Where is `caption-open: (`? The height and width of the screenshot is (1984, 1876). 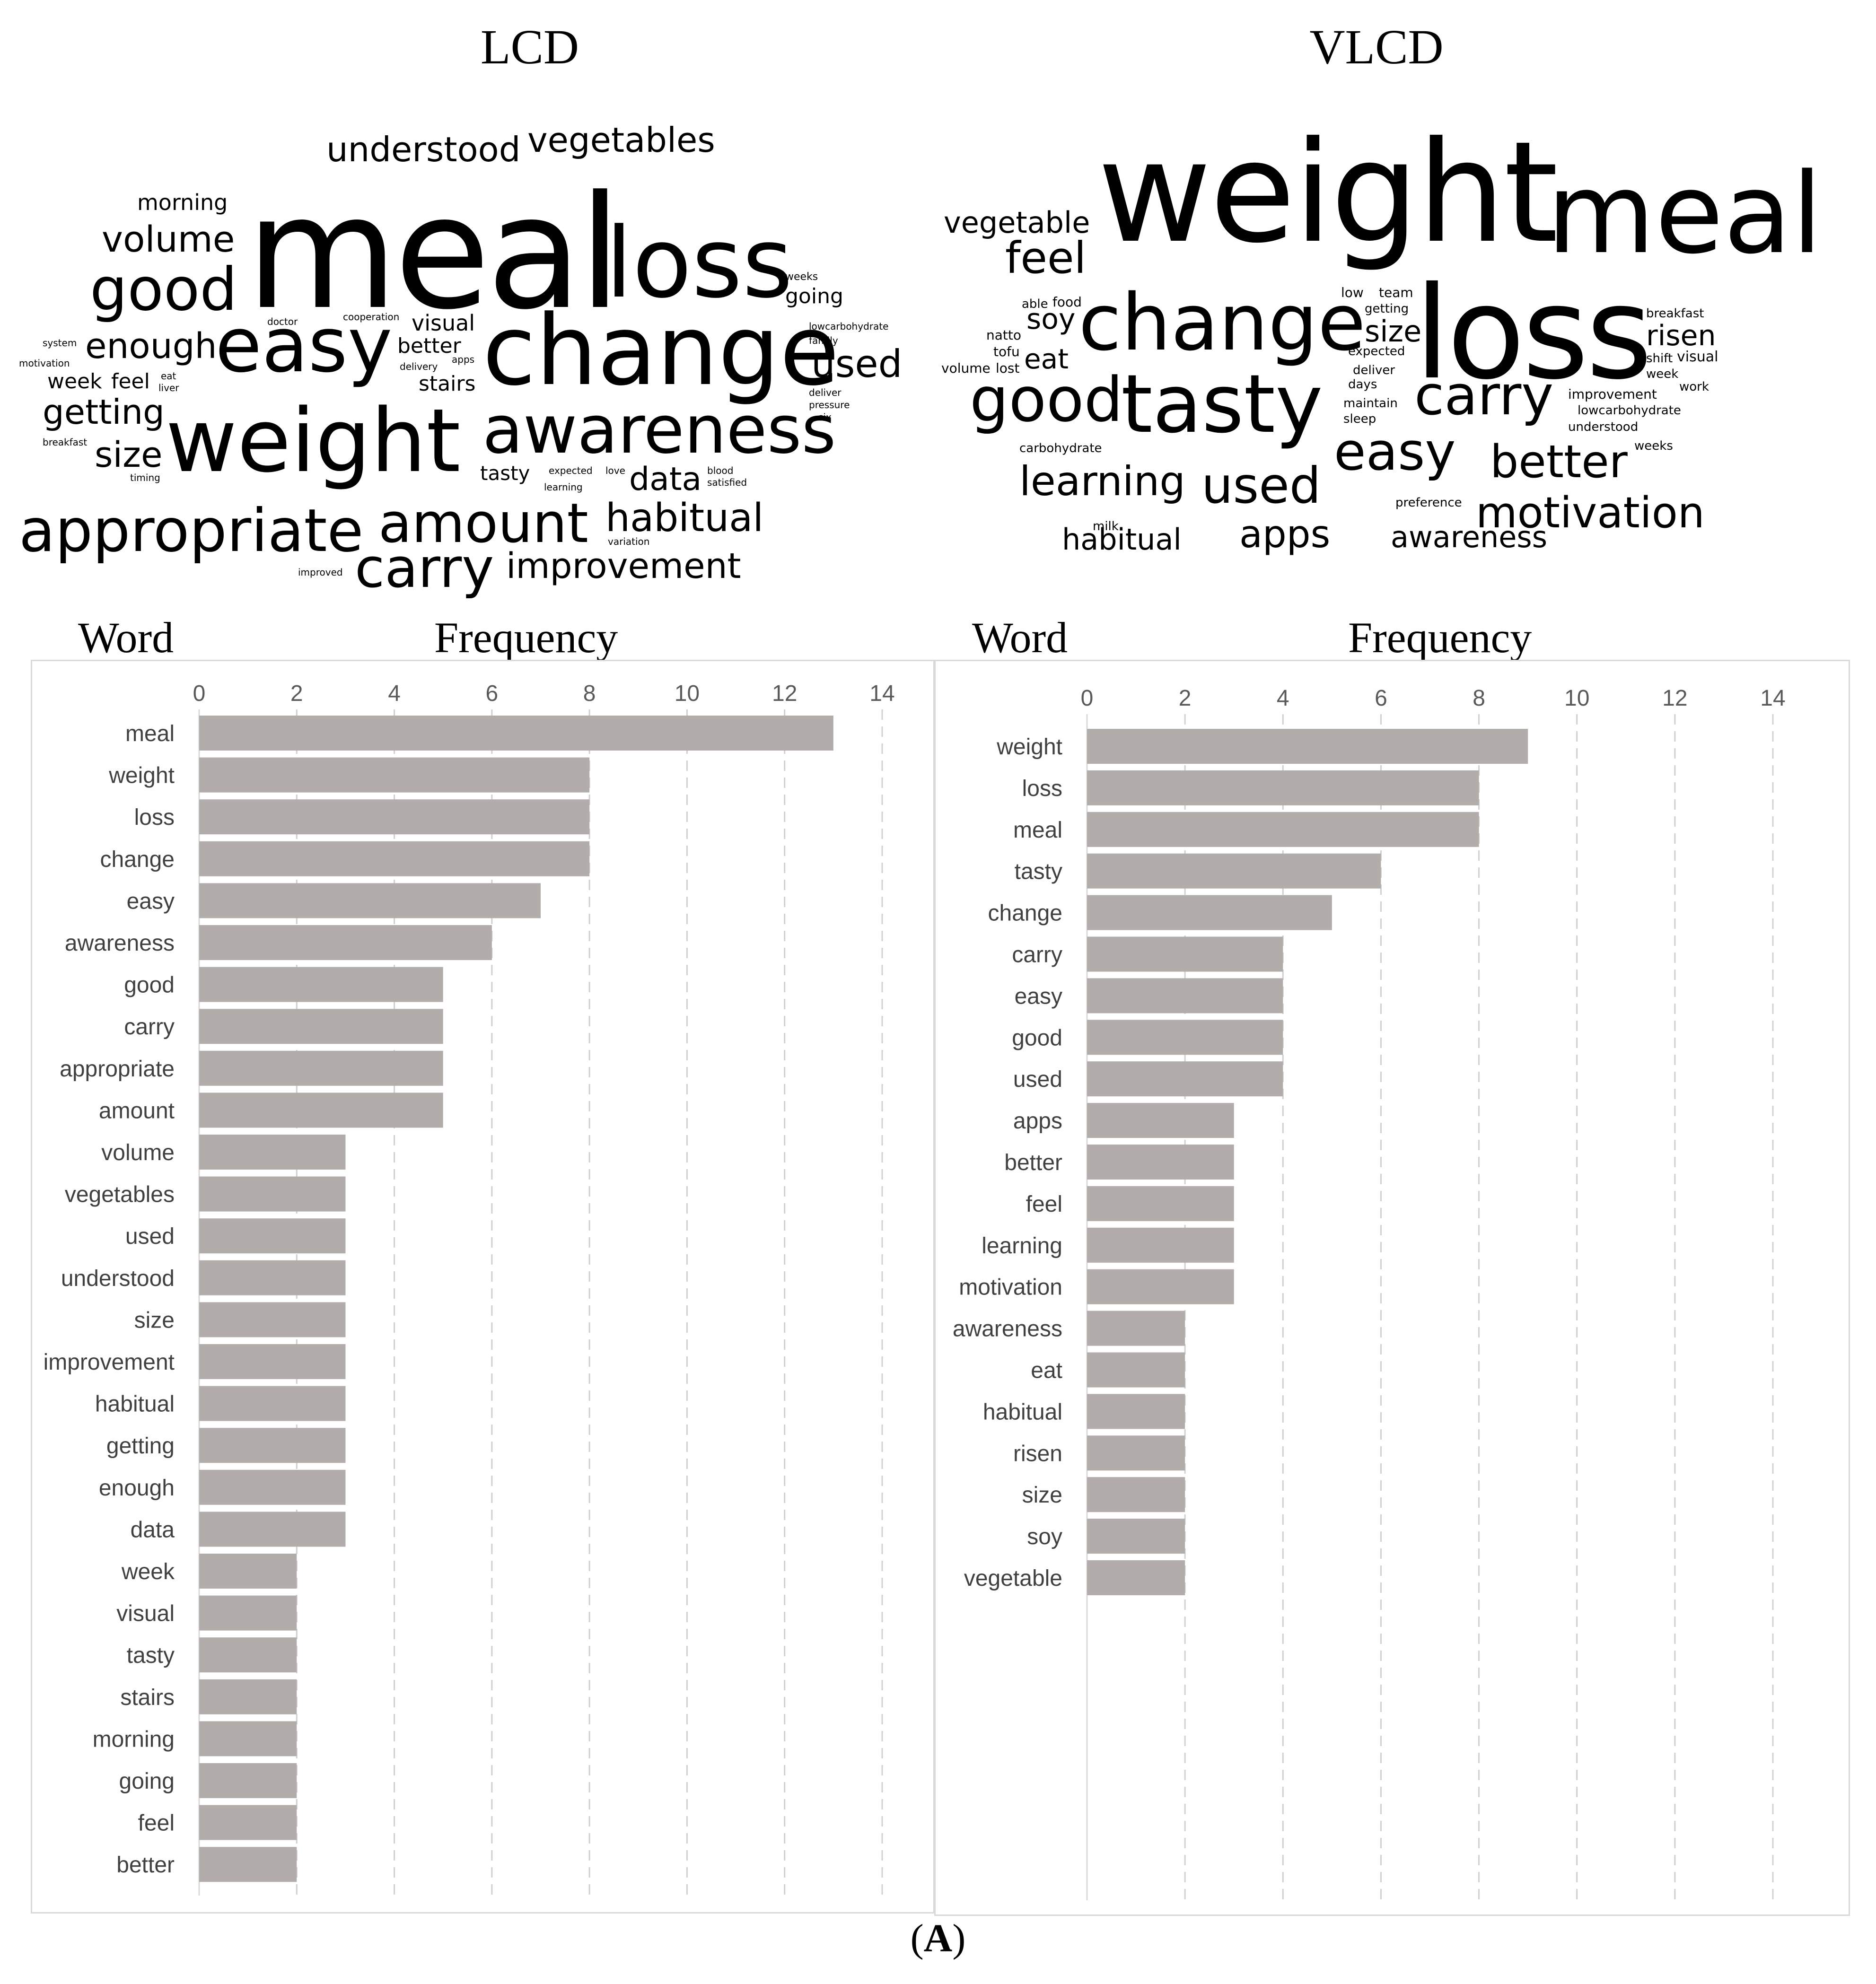 caption-open: ( is located at coordinates (917, 1938).